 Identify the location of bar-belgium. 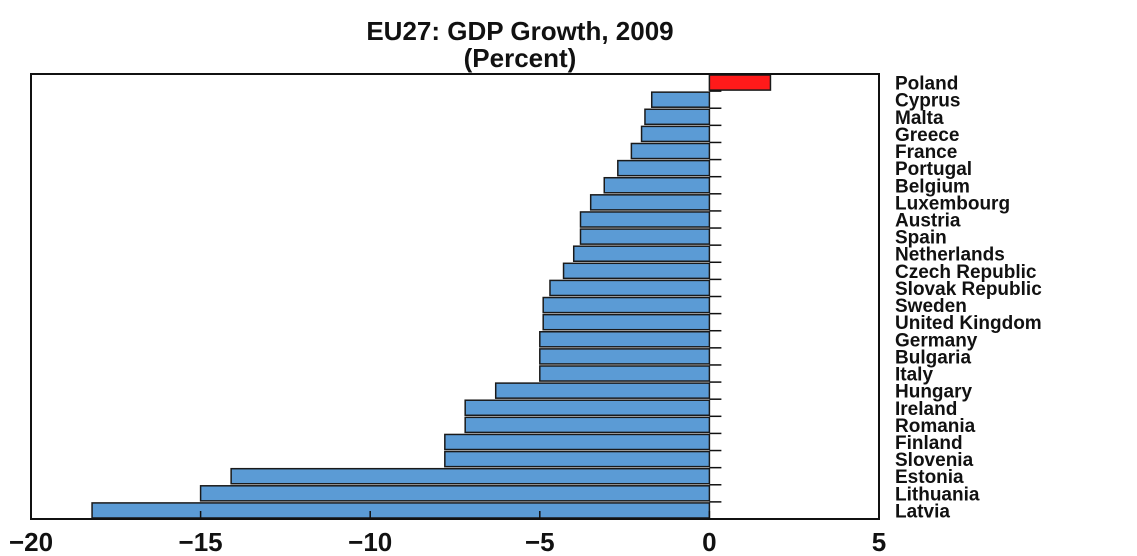
(657, 185).